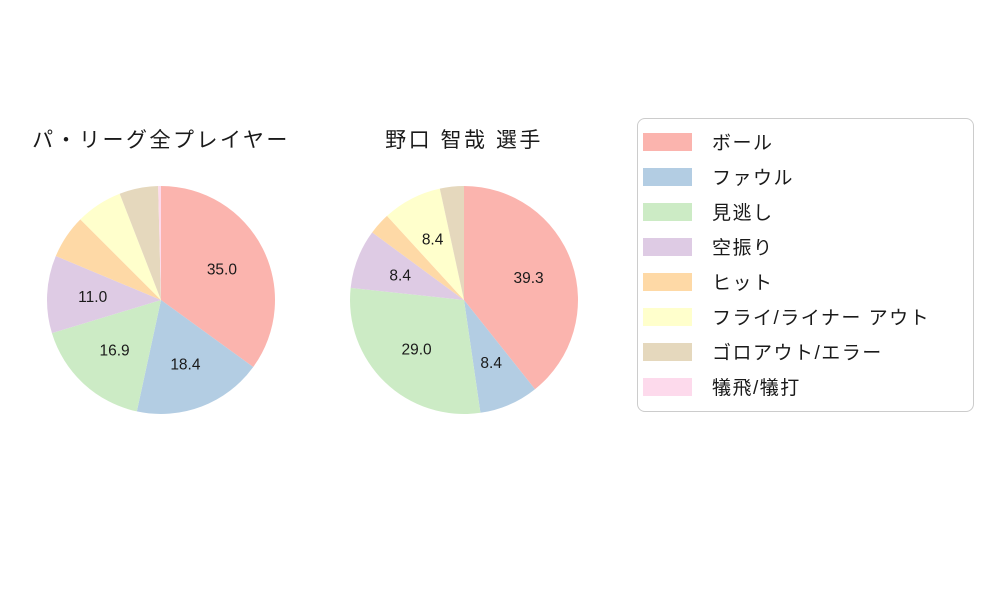  What do you see at coordinates (808, 141) in the screenshot?
I see `legend-item-0: ボール` at bounding box center [808, 141].